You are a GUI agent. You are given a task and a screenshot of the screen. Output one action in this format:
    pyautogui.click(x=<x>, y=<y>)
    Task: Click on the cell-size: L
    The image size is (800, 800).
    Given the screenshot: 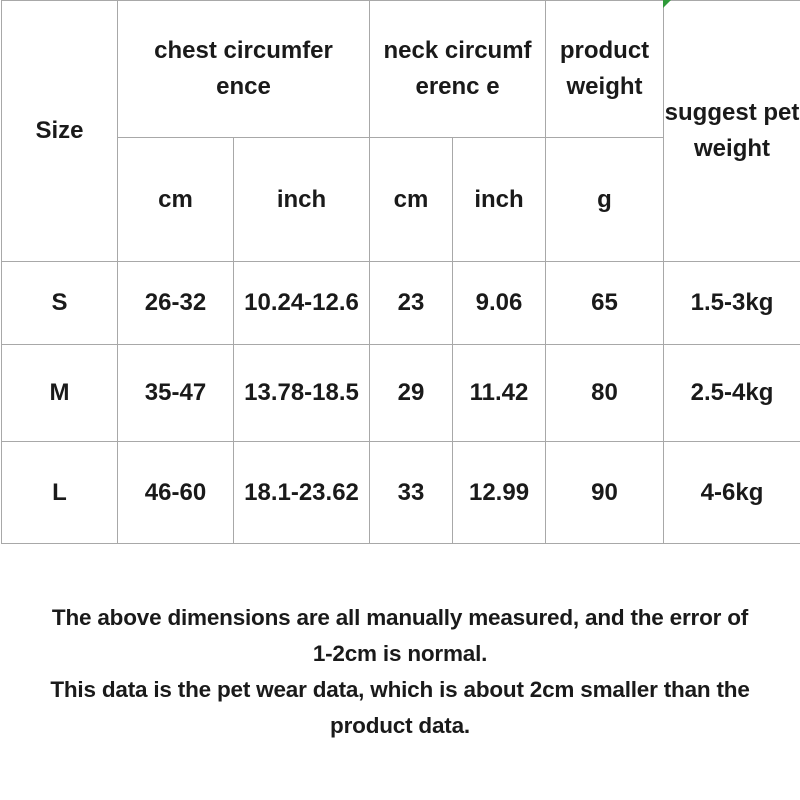 What is the action you would take?
    pyautogui.click(x=59, y=492)
    